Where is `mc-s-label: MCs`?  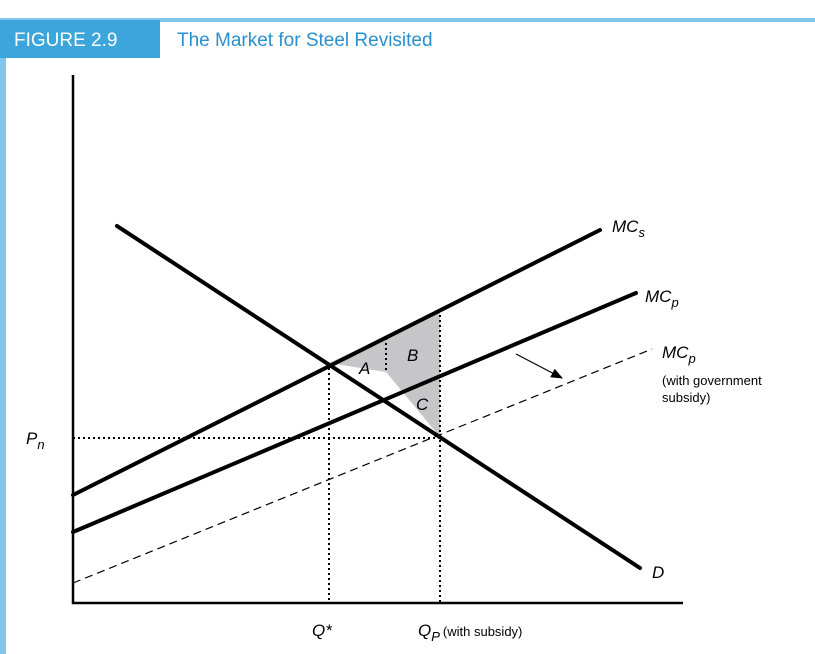
mc-s-label: MCs is located at coordinates (628, 228).